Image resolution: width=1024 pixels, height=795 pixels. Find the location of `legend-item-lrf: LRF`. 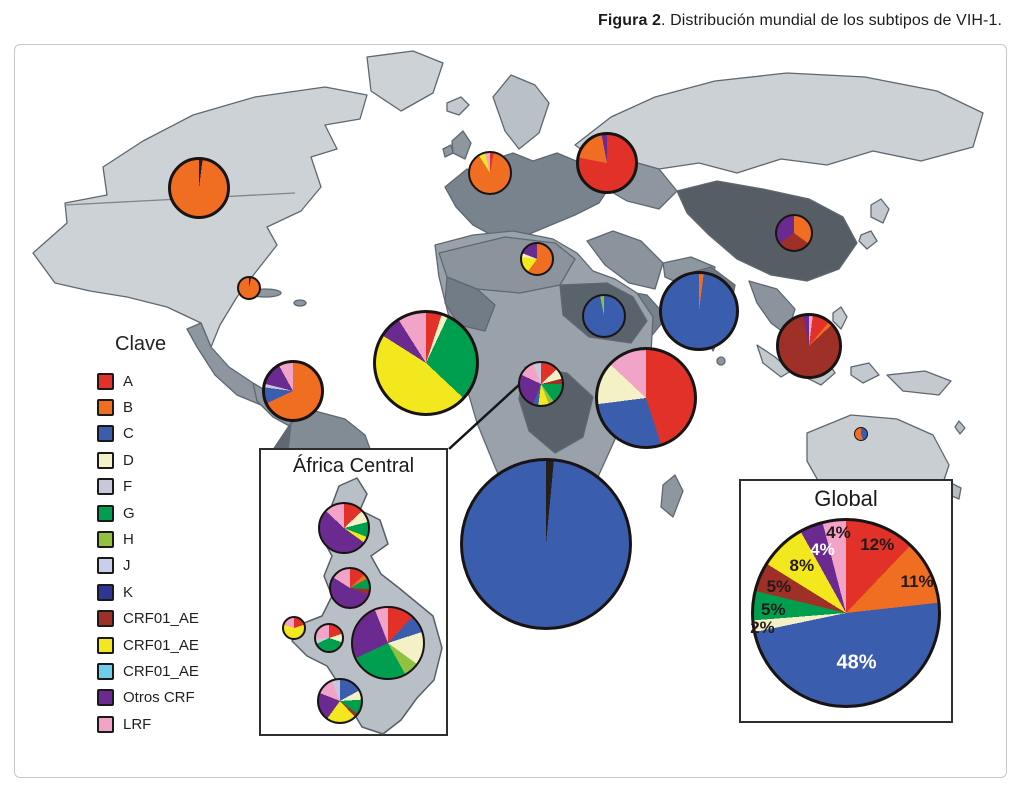

legend-item-lrf: LRF is located at coordinates (148, 724).